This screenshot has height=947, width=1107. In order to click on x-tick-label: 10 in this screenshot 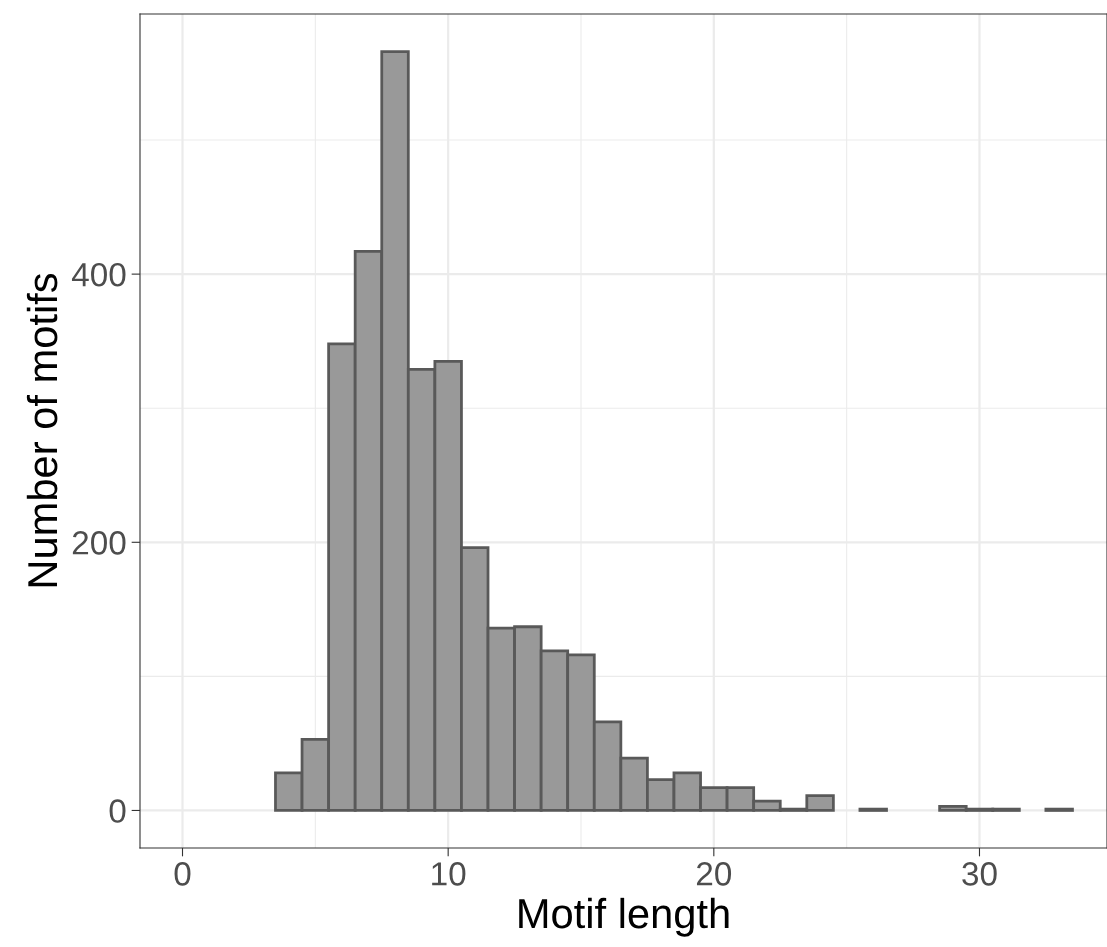, I will do `click(449, 874)`.